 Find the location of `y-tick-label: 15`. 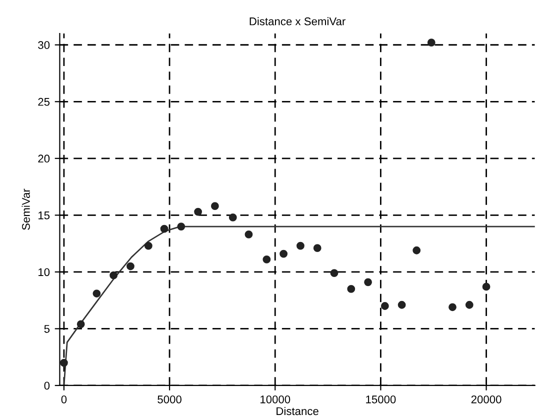

y-tick-label: 15 is located at coordinates (44, 216).